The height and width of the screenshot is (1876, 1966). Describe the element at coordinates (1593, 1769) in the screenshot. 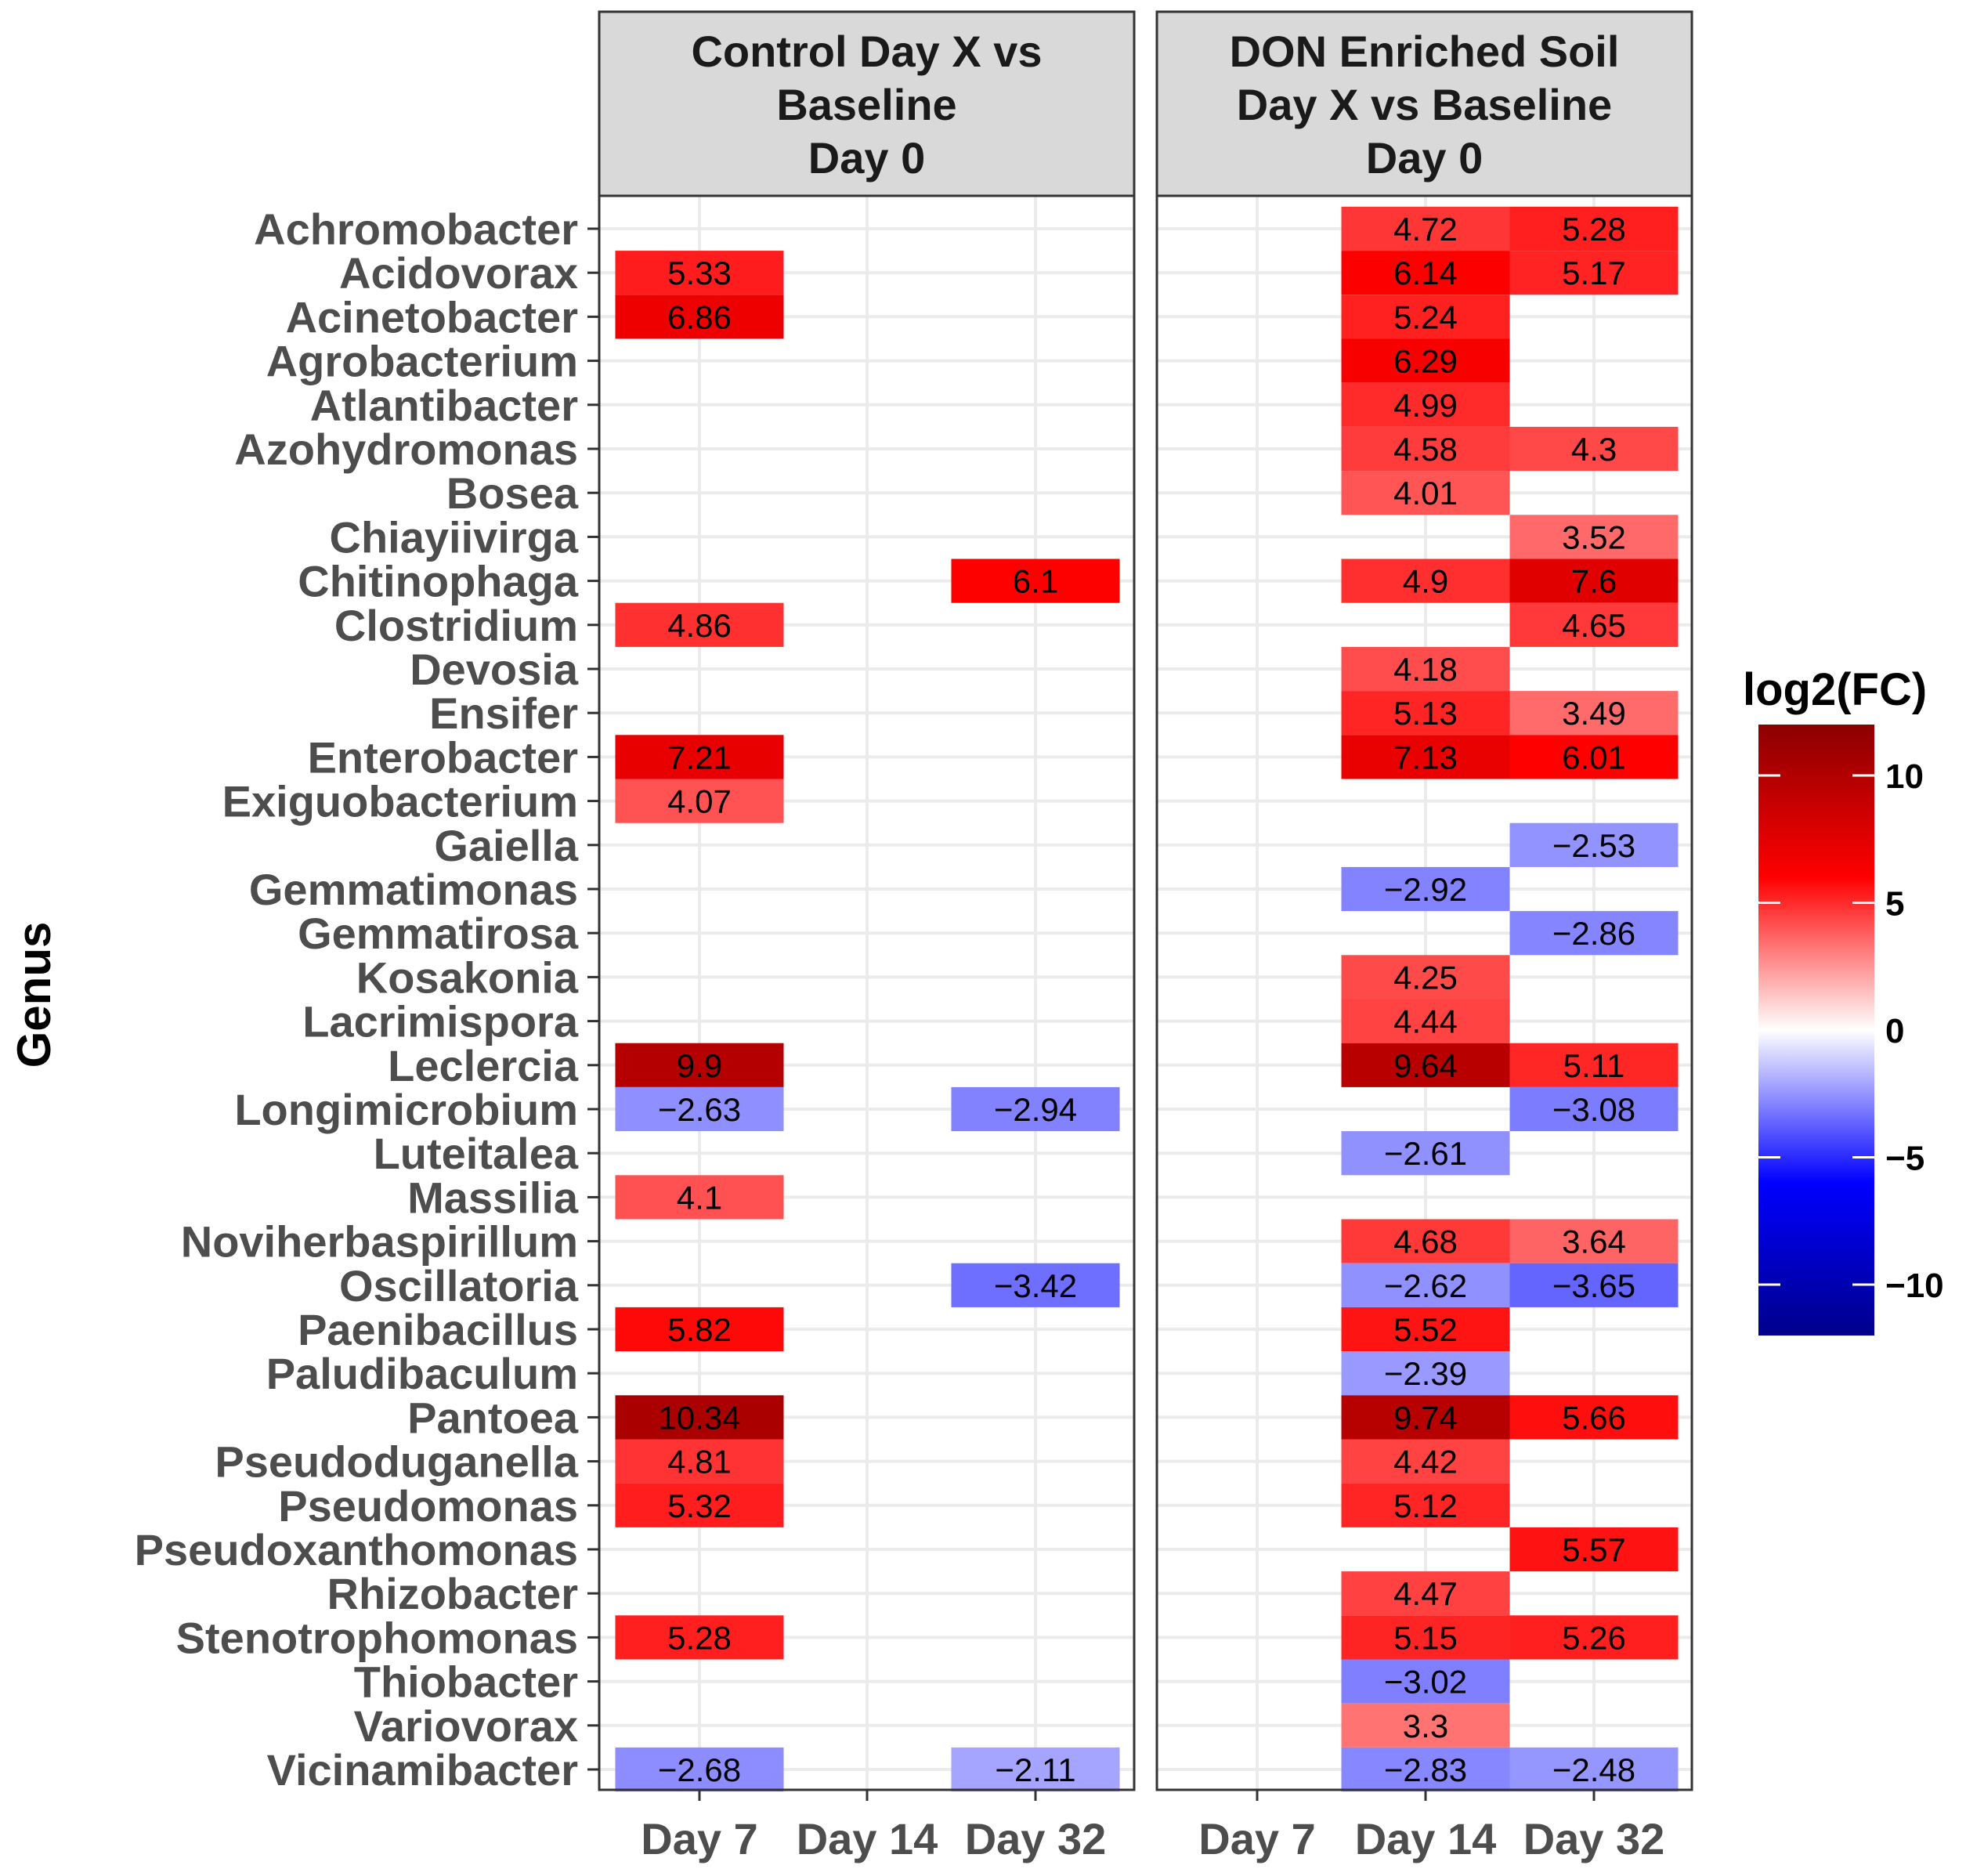

I see `heat-cell-label: −2.48` at that location.